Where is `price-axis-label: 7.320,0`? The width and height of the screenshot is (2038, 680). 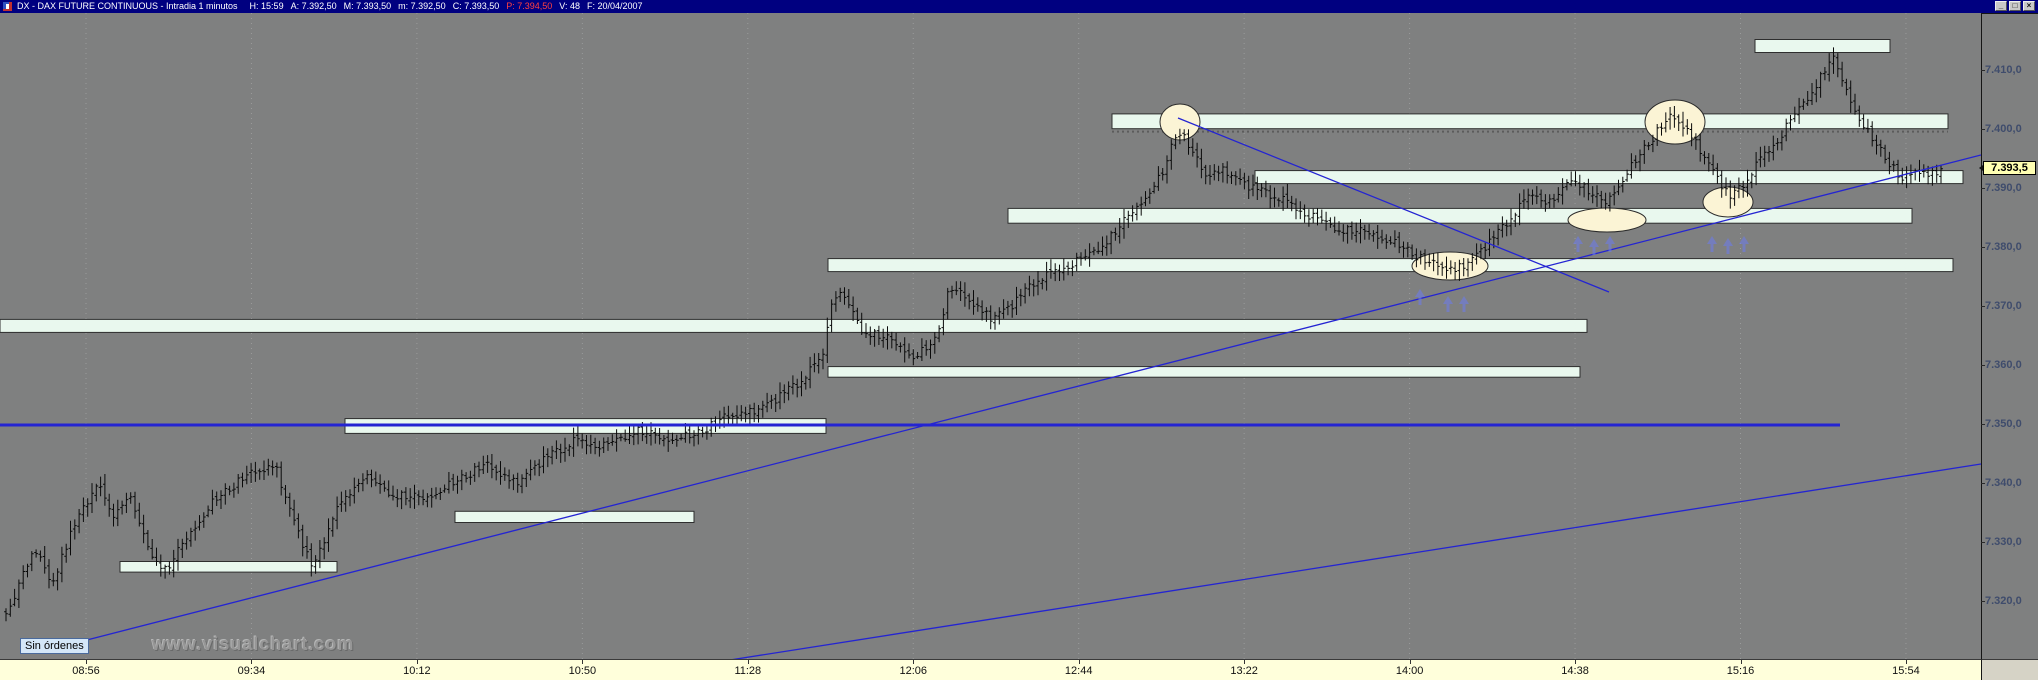
price-axis-label: 7.320,0 is located at coordinates (2001, 601).